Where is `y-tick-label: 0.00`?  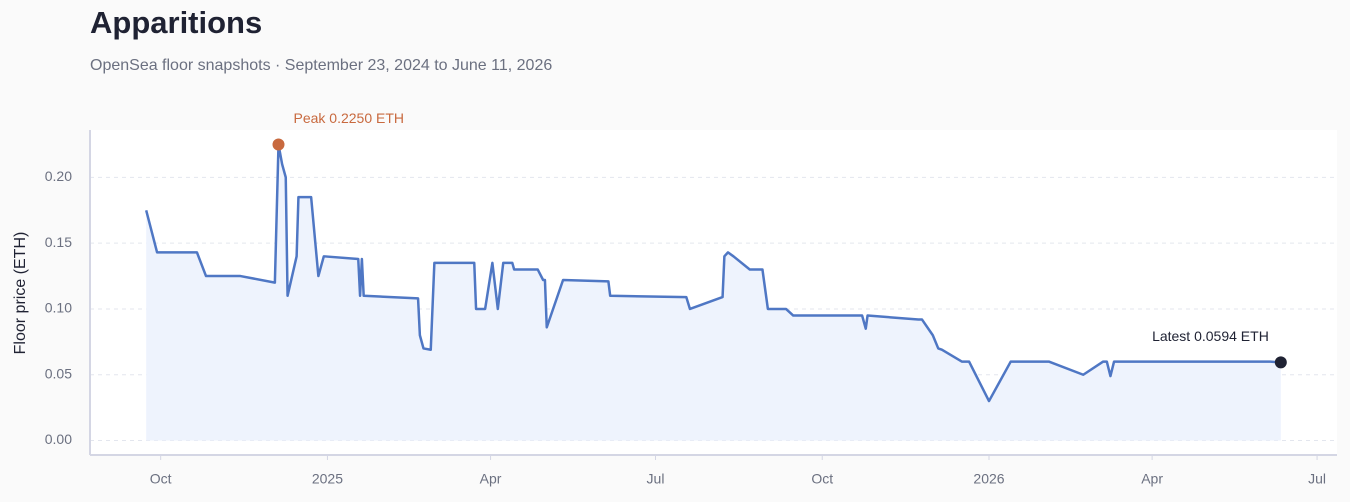
y-tick-label: 0.00 is located at coordinates (58, 439).